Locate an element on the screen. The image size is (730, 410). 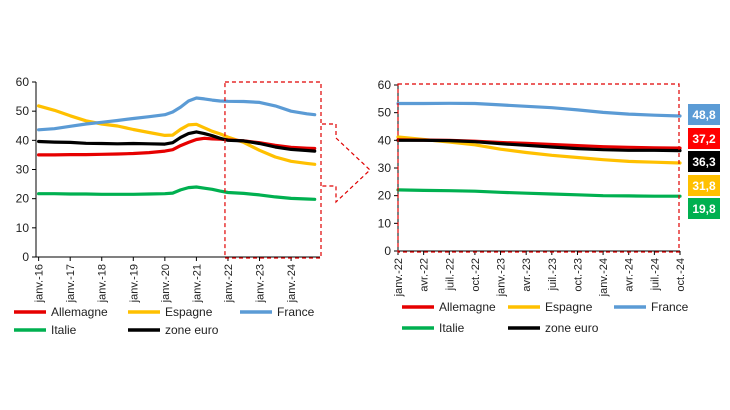
zoom-arrow is located at coordinates (346, 163).